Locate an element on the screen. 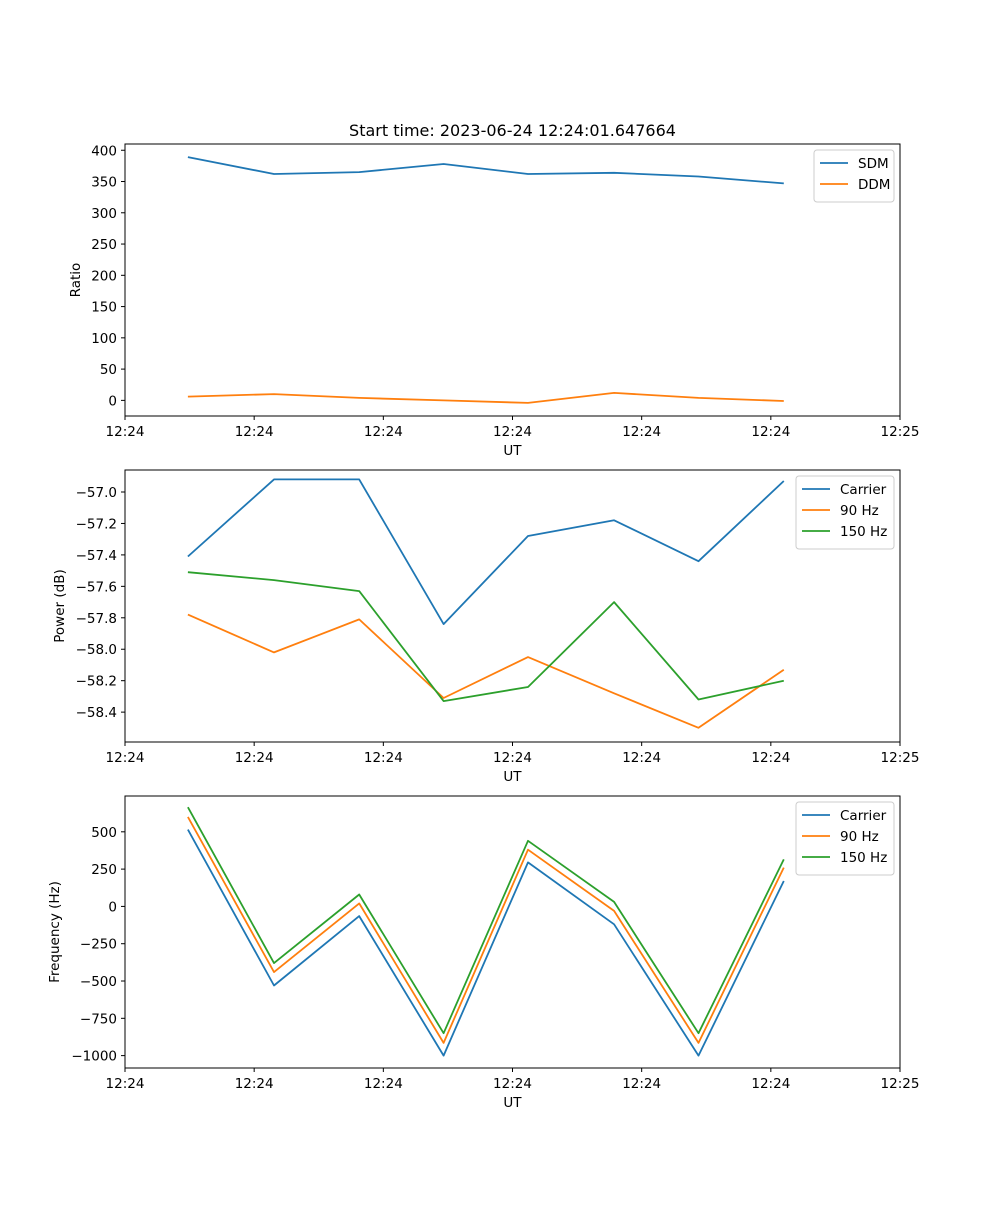 The image size is (1000, 1205). y-tick-label: −58.0 is located at coordinates (96, 650).